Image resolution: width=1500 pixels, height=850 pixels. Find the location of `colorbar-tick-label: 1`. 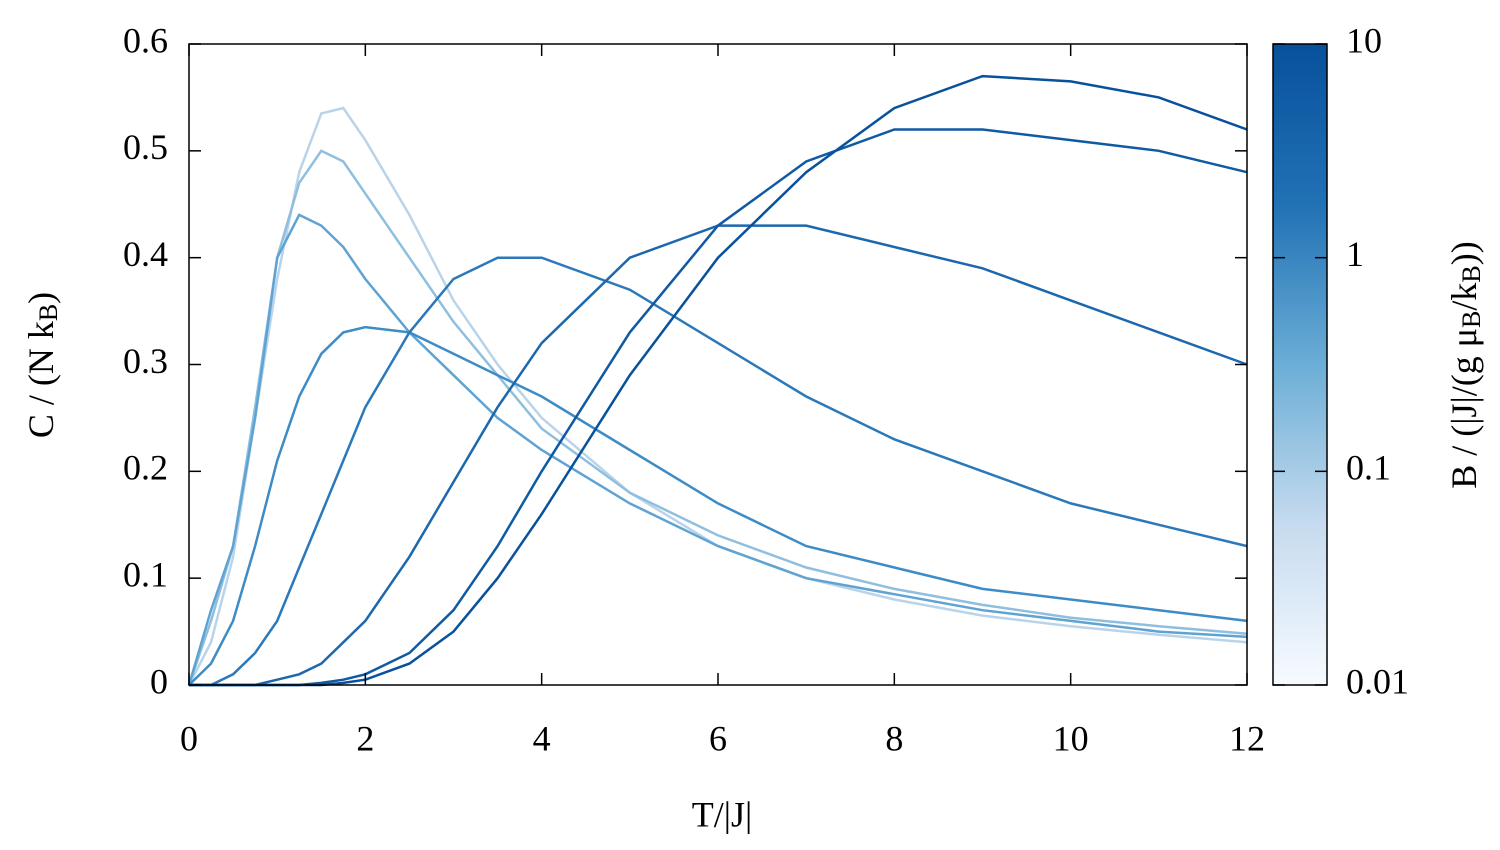

colorbar-tick-label: 1 is located at coordinates (1355, 254).